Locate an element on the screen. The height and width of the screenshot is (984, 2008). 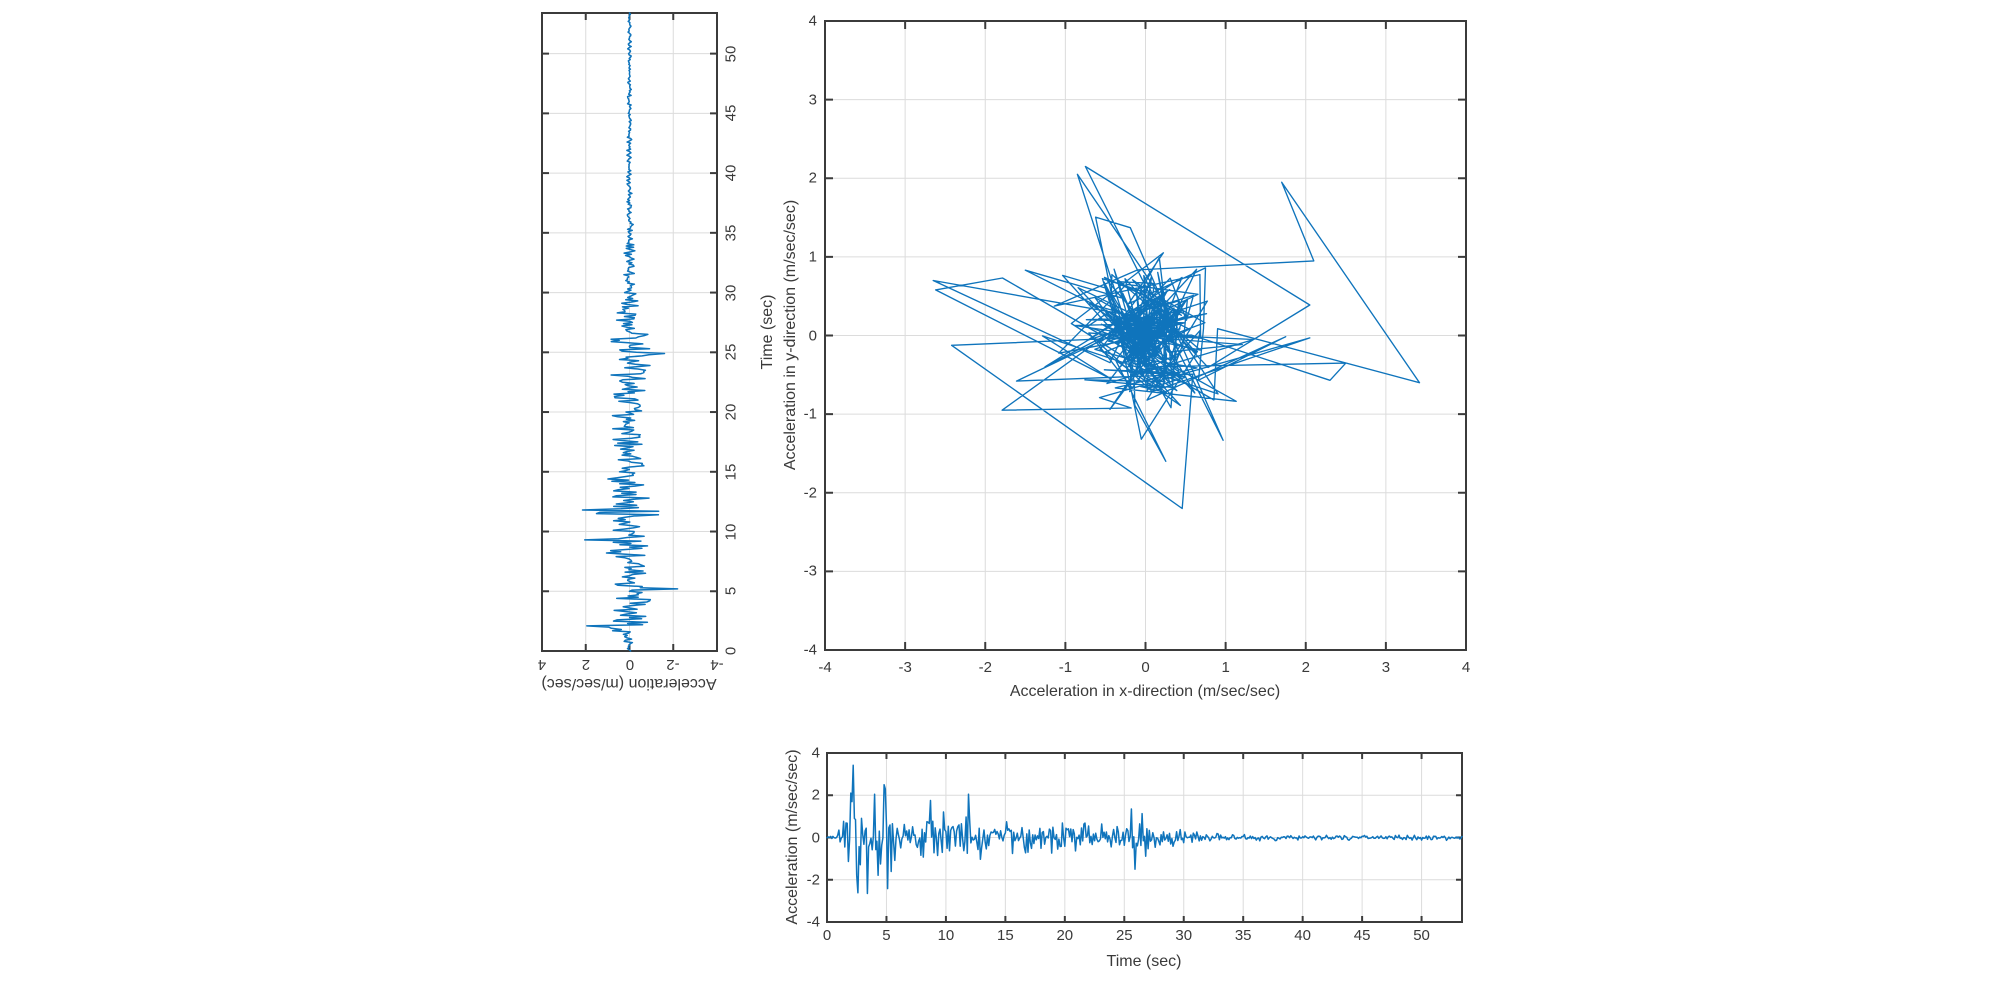
left-acc-tick-label: -2 is located at coordinates (673, 664).